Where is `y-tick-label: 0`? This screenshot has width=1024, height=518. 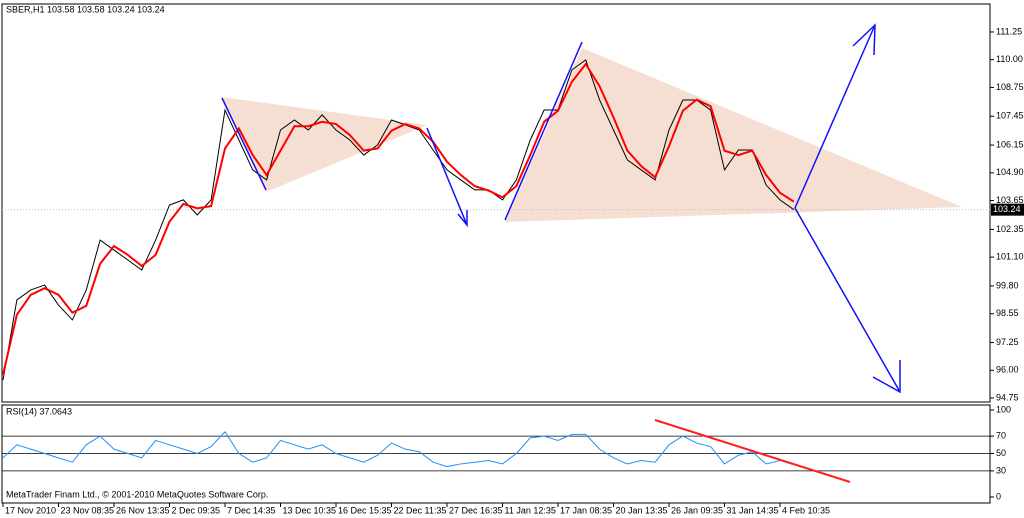
y-tick-label: 0 is located at coordinates (998, 496).